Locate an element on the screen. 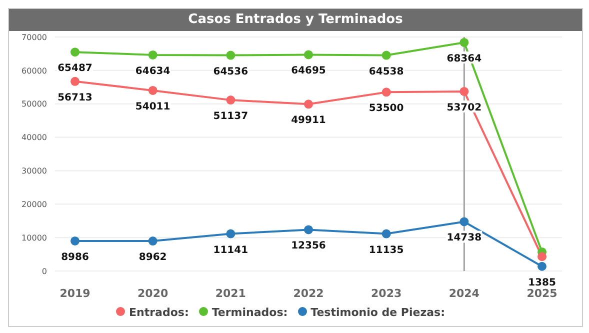 The width and height of the screenshot is (589, 333). data-label: 11135 is located at coordinates (386, 250).